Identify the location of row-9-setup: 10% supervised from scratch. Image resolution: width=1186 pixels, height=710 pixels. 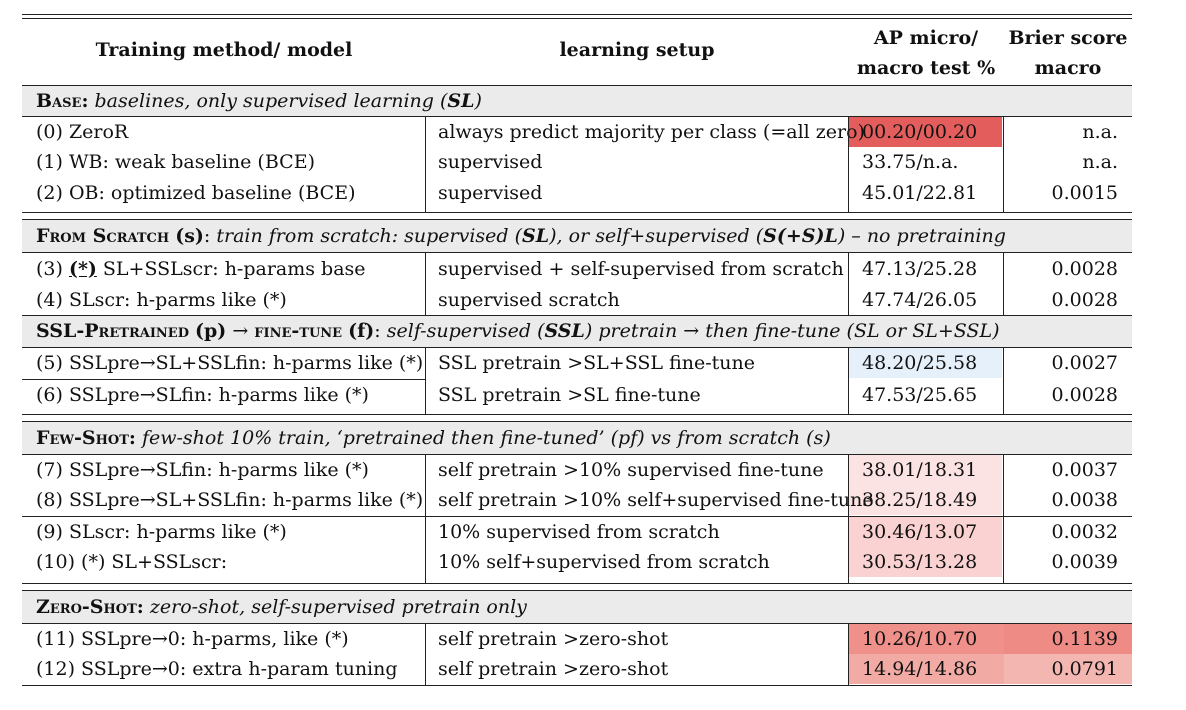
(579, 532).